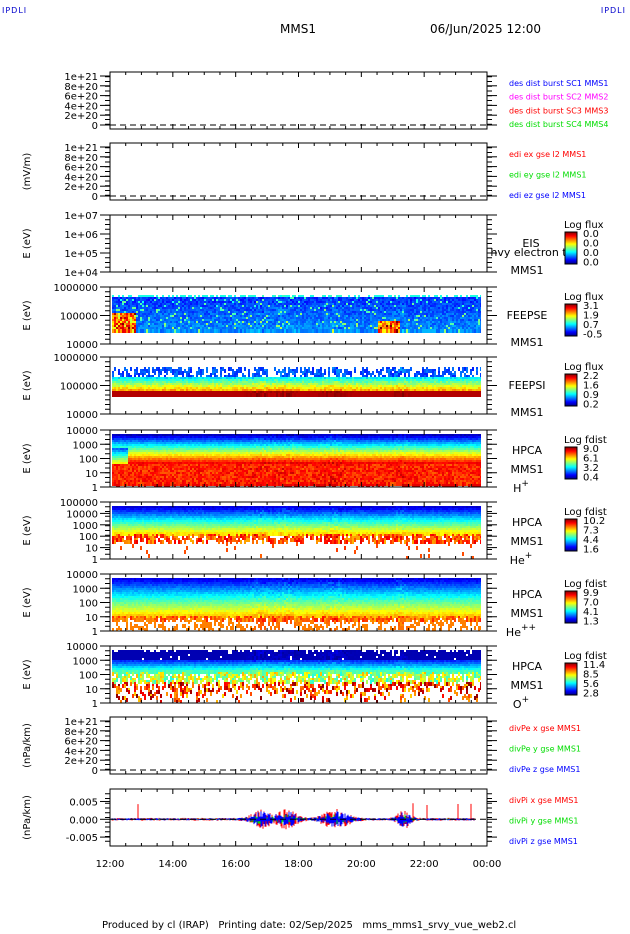 Image resolution: width=630 pixels, height=934 pixels. What do you see at coordinates (521, 631) in the screenshot?
I see `species-label: He++` at bounding box center [521, 631].